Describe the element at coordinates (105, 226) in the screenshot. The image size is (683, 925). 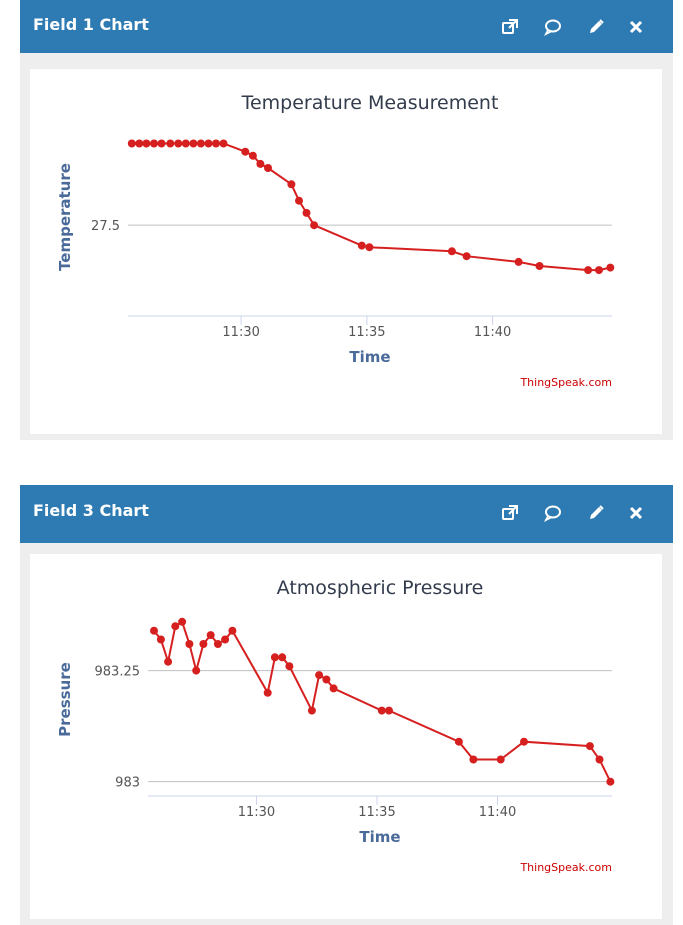
I see `y-tick-label: 27.5` at that location.